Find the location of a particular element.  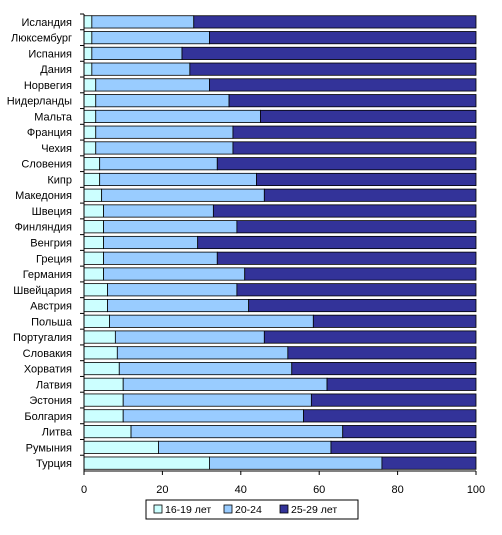

legend-label: 16-19 лет is located at coordinates (188, 510).